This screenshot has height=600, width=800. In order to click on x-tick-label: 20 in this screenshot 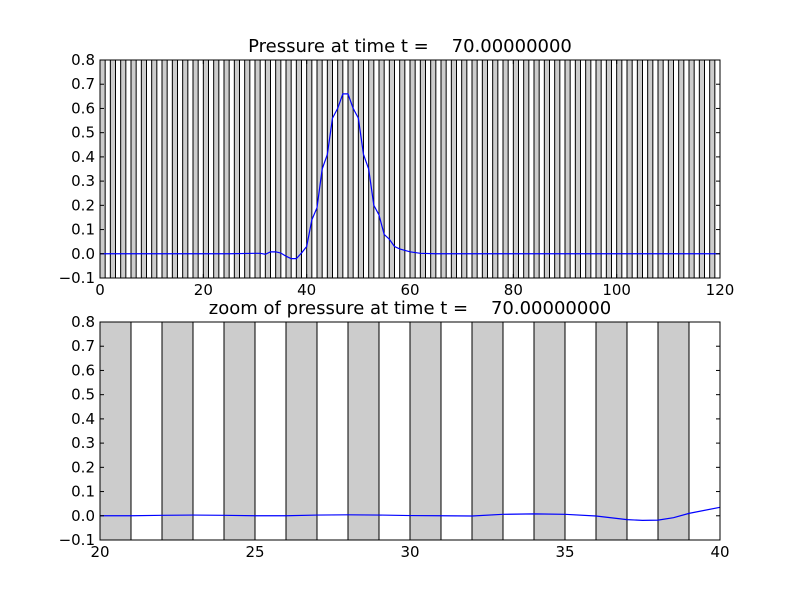, I will do `click(99, 552)`.